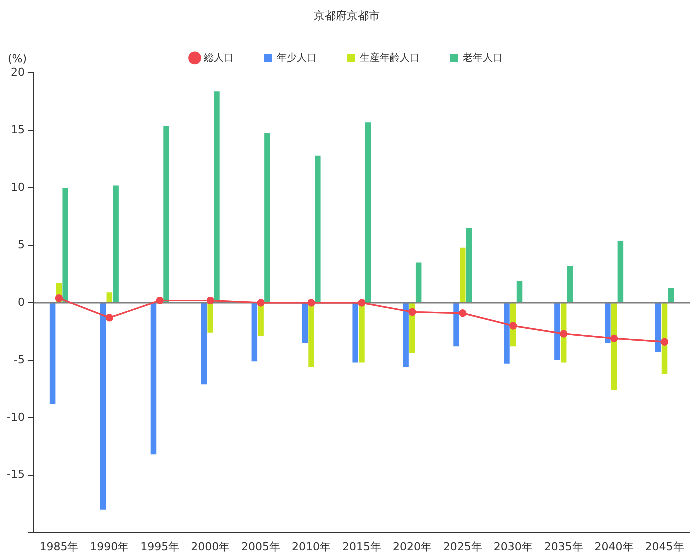 The height and width of the screenshot is (557, 700). Describe the element at coordinates (614, 547) in the screenshot. I see `x-tick-label: 2040年` at that location.